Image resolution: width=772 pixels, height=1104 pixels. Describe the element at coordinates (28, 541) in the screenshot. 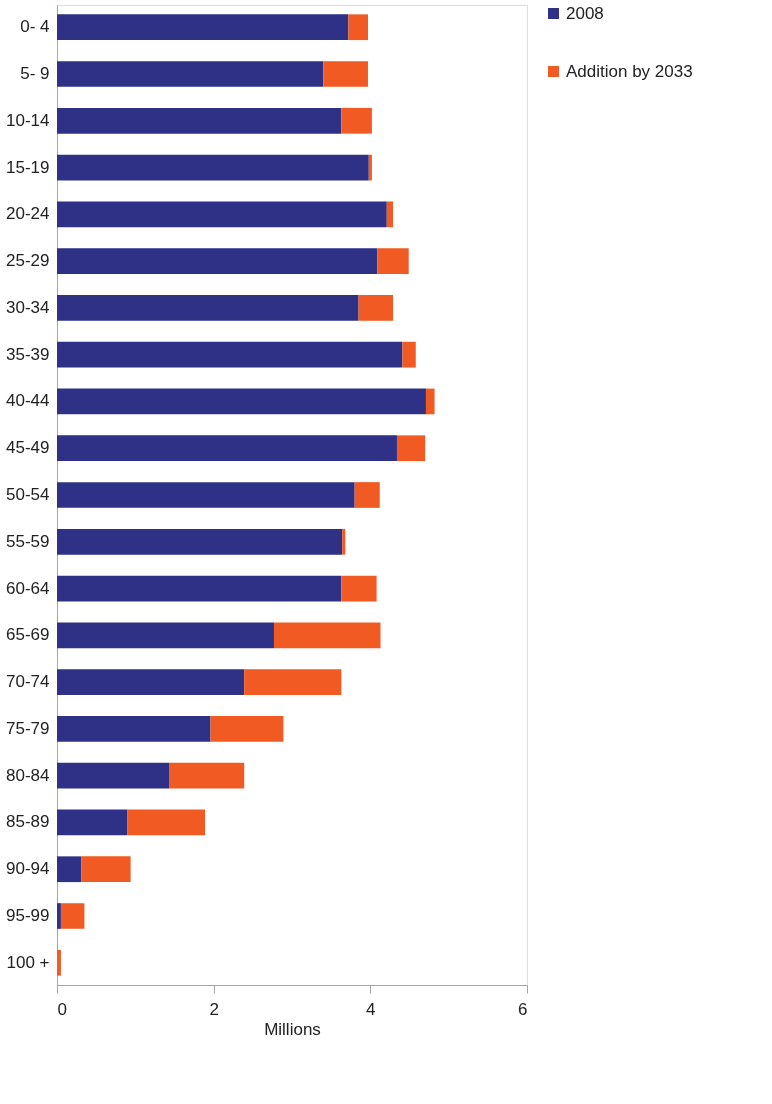

I see `y-tick-label: 55-59` at that location.